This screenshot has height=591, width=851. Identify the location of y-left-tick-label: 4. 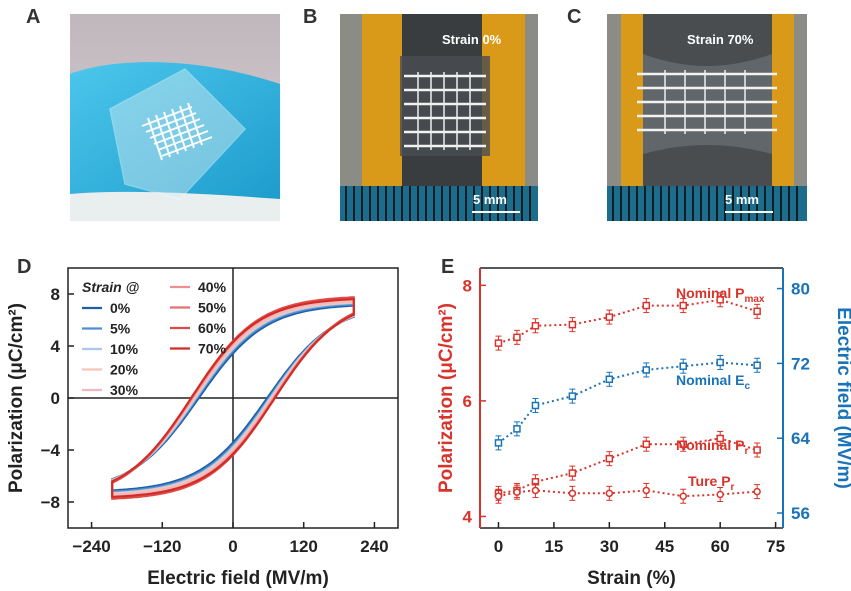
(468, 516).